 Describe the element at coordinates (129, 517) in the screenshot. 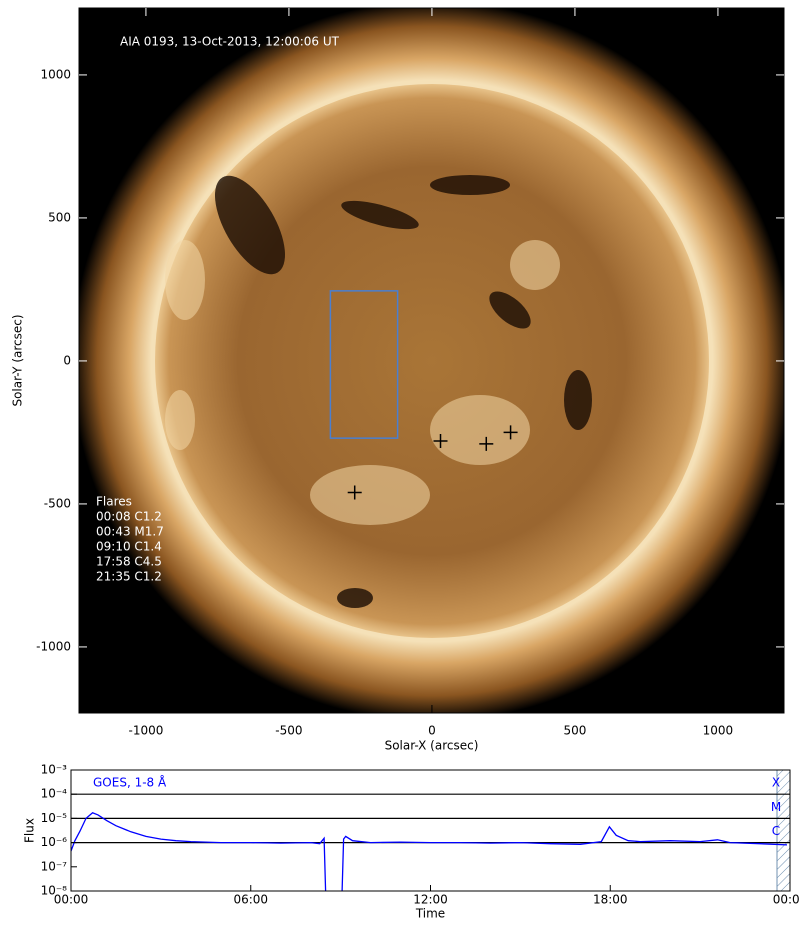

I see `flare-entry: 00:08 C1.2` at that location.